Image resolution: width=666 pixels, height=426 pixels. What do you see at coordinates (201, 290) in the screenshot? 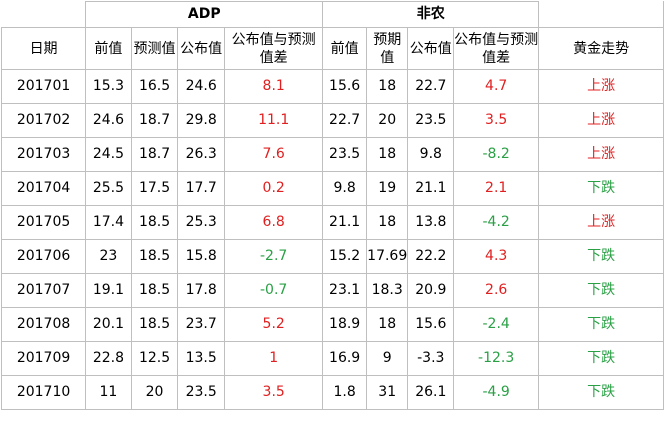
I see `cell-adp-actual: 17.8` at bounding box center [201, 290].